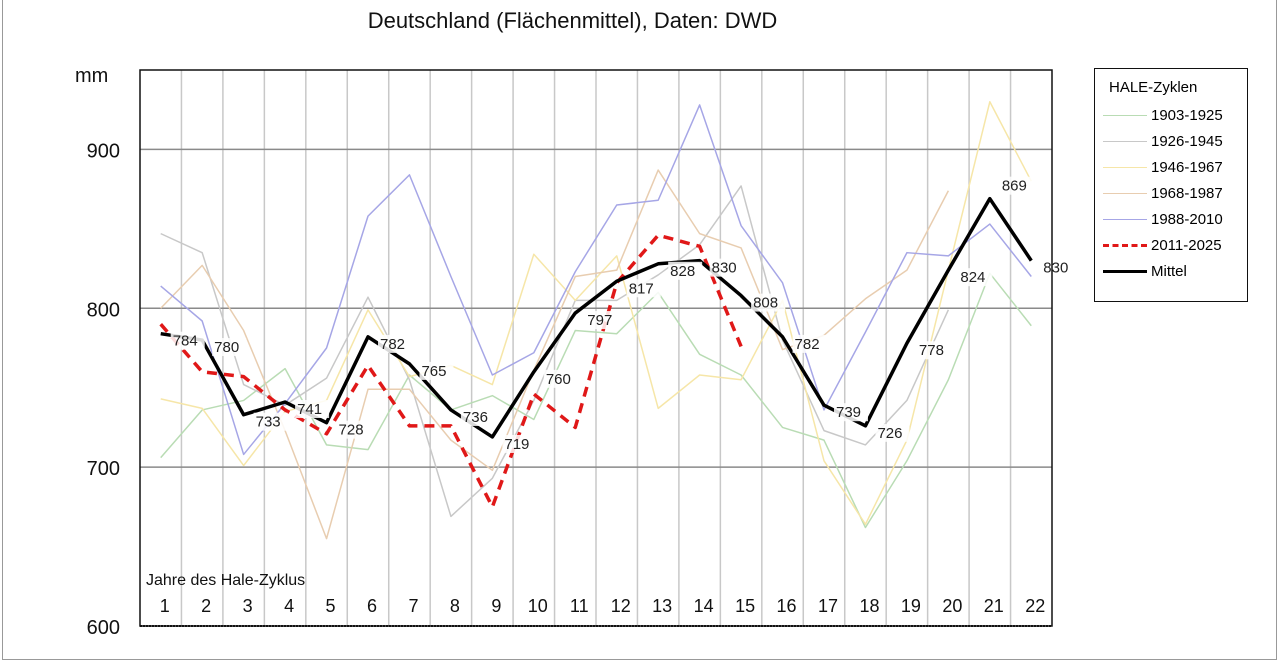 The height and width of the screenshot is (660, 1280). I want to click on data-label: 797, so click(599, 320).